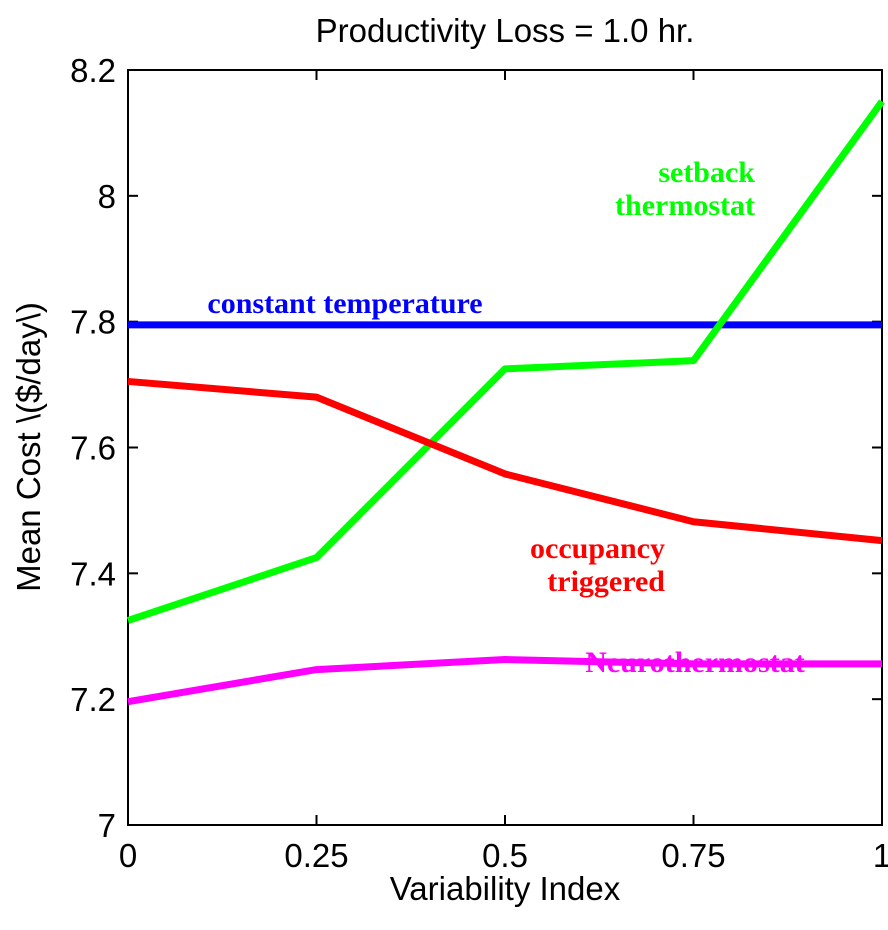 Image resolution: width=888 pixels, height=930 pixels. I want to click on series-label-neuro: Neurothermostat, so click(694, 662).